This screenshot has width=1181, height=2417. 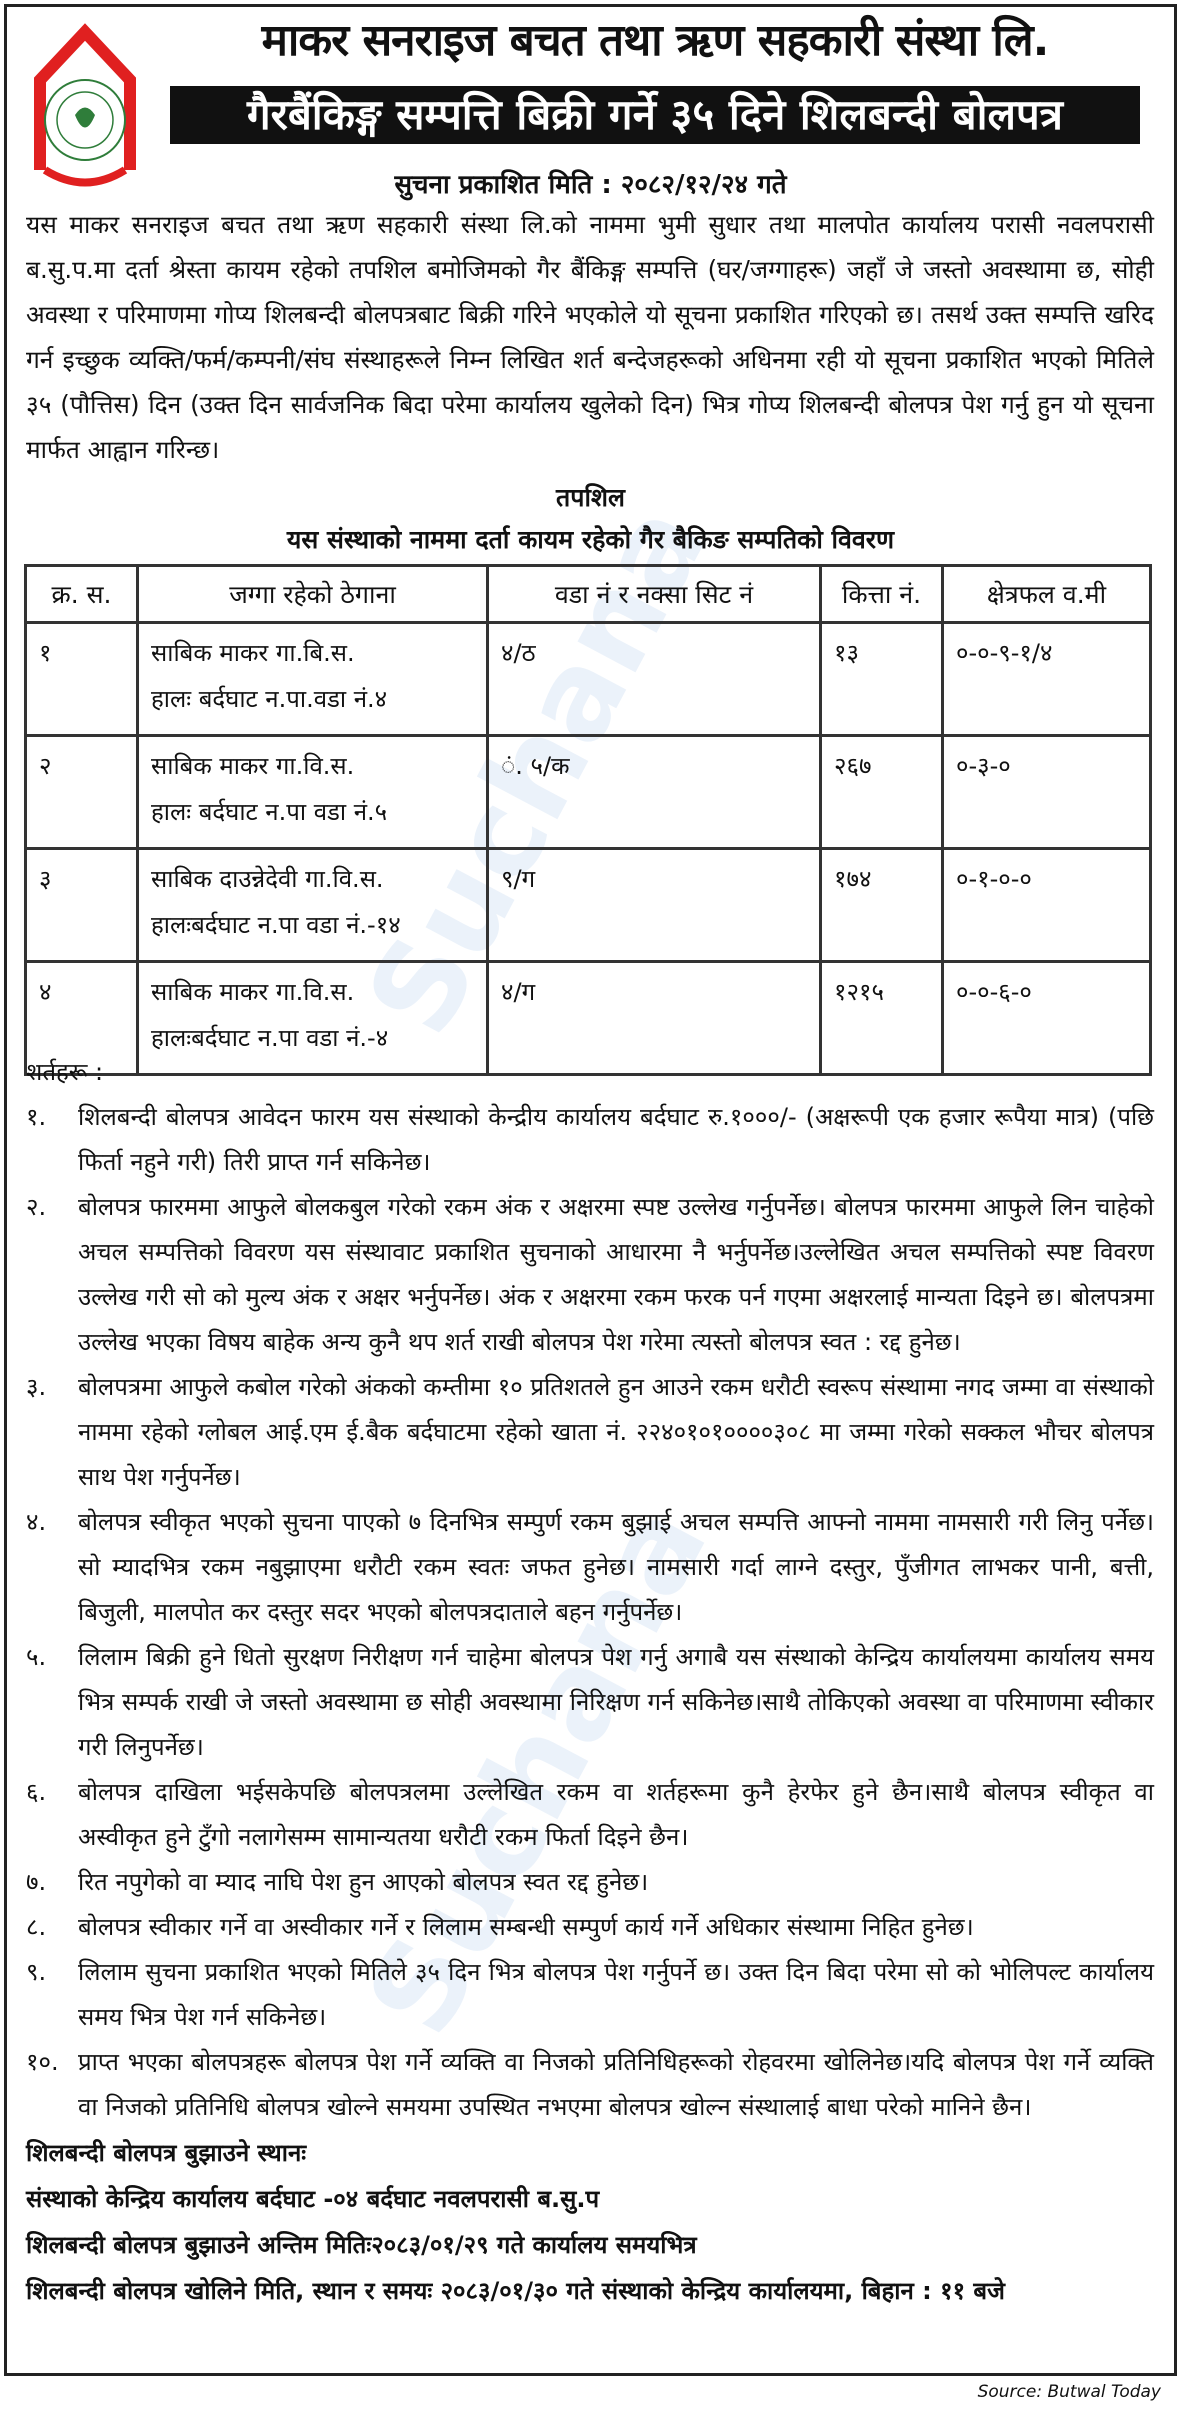 What do you see at coordinates (36, 1927) in the screenshot?
I see `condition-number: ८.` at bounding box center [36, 1927].